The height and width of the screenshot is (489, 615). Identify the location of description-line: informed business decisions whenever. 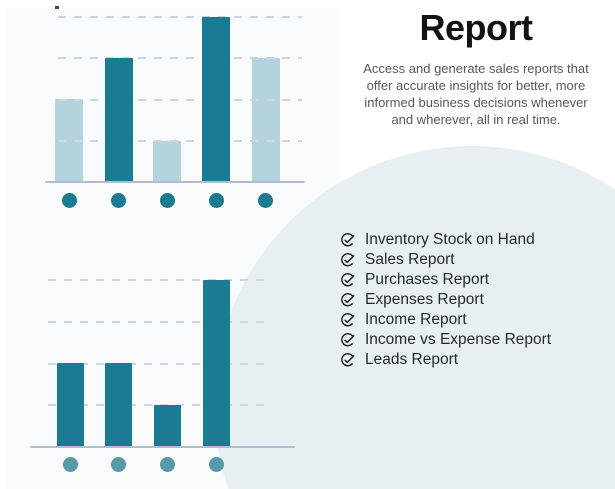
(476, 102).